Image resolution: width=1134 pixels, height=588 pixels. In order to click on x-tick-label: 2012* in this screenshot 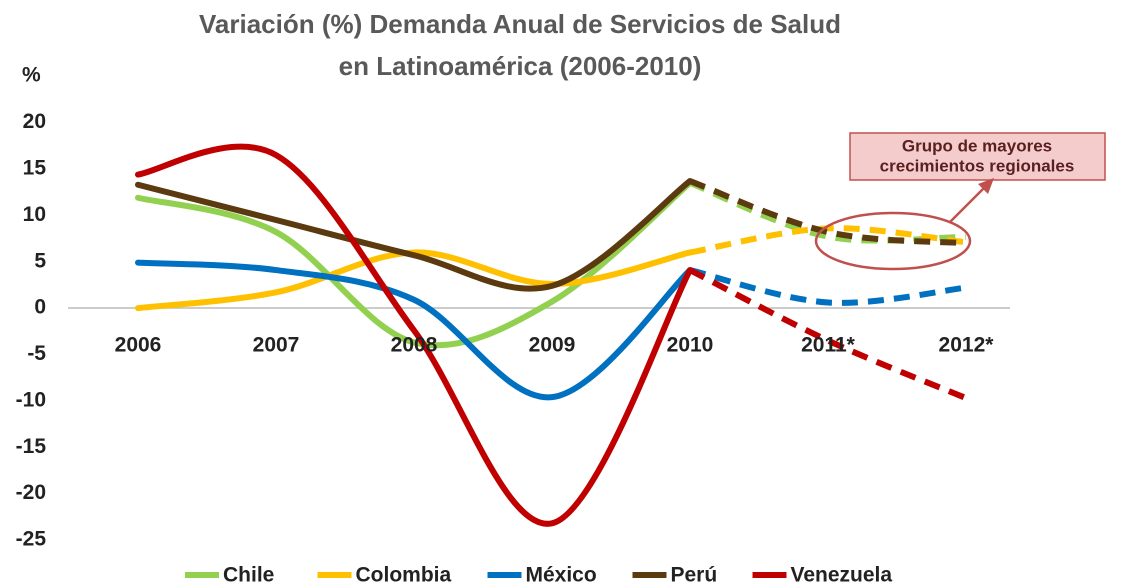, I will do `click(967, 345)`.